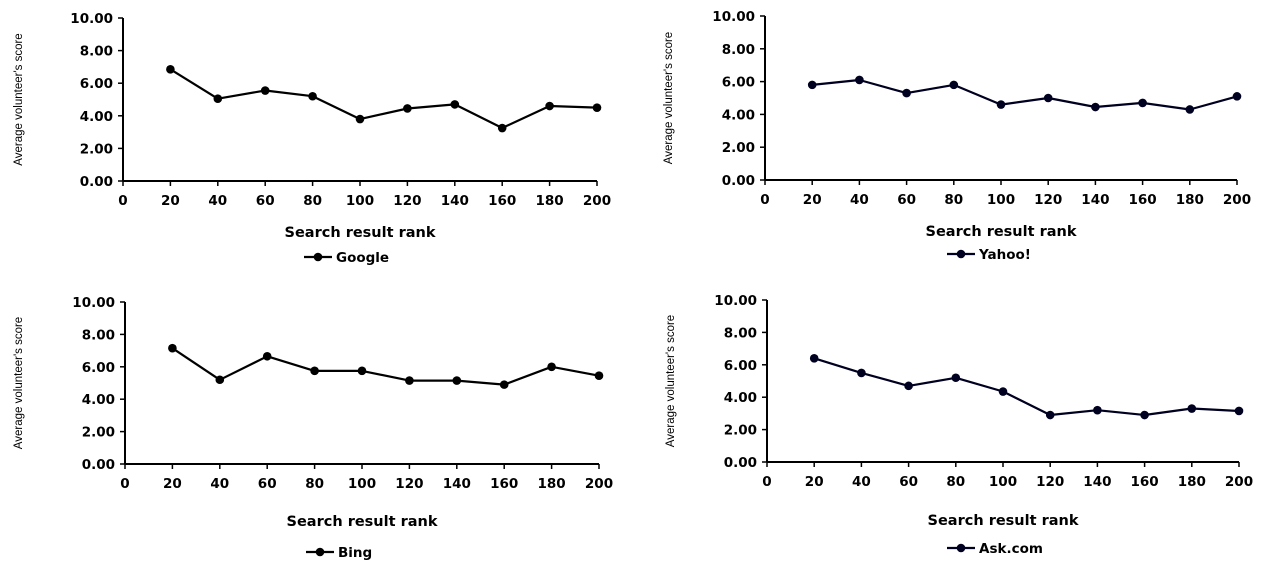 The height and width of the screenshot is (566, 1262). Describe the element at coordinates (1011, 549) in the screenshot. I see `legend-label: Ask.com` at that location.